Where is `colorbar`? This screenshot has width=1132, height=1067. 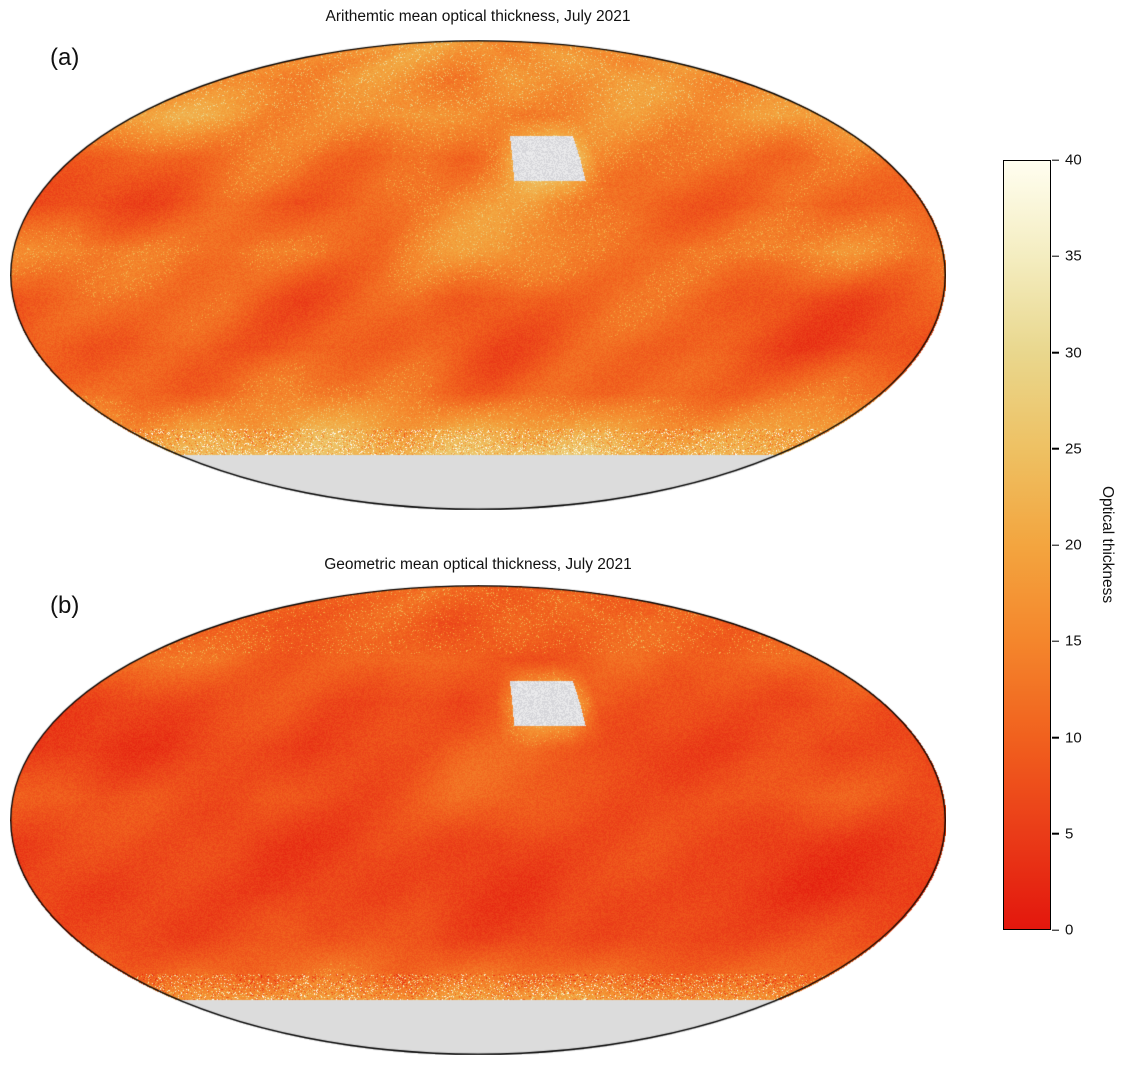 colorbar is located at coordinates (1027, 545).